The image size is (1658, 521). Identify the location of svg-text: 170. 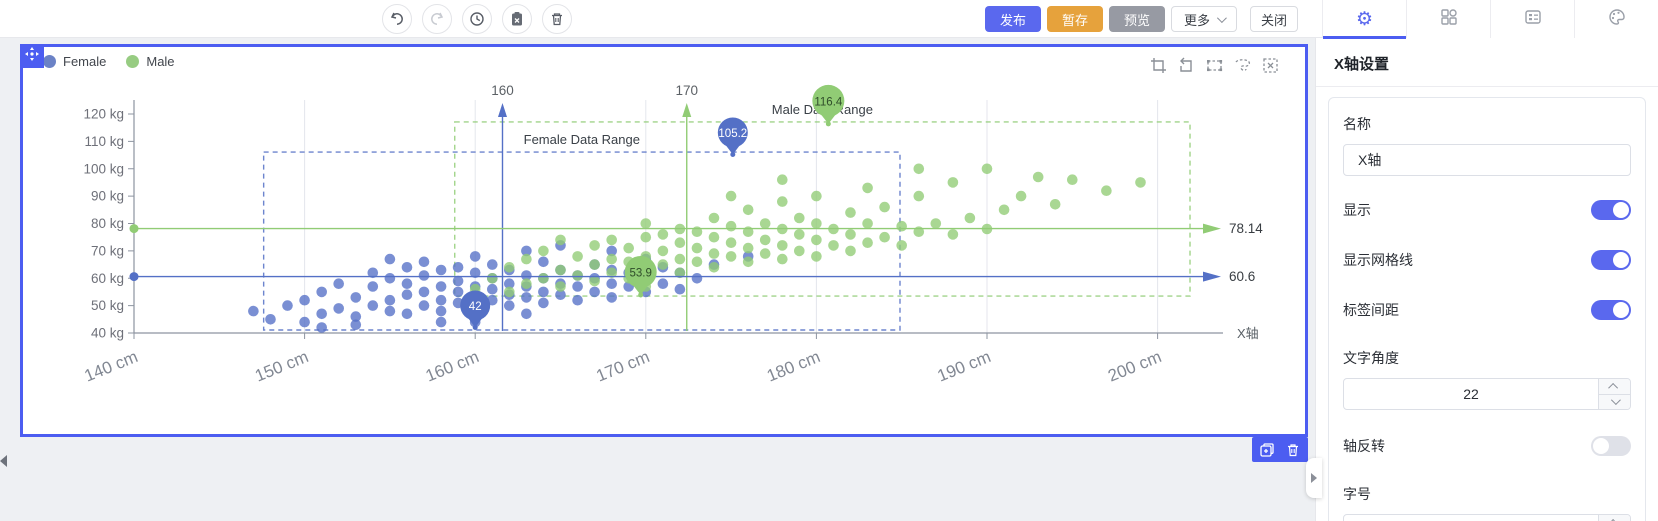
(686, 90).